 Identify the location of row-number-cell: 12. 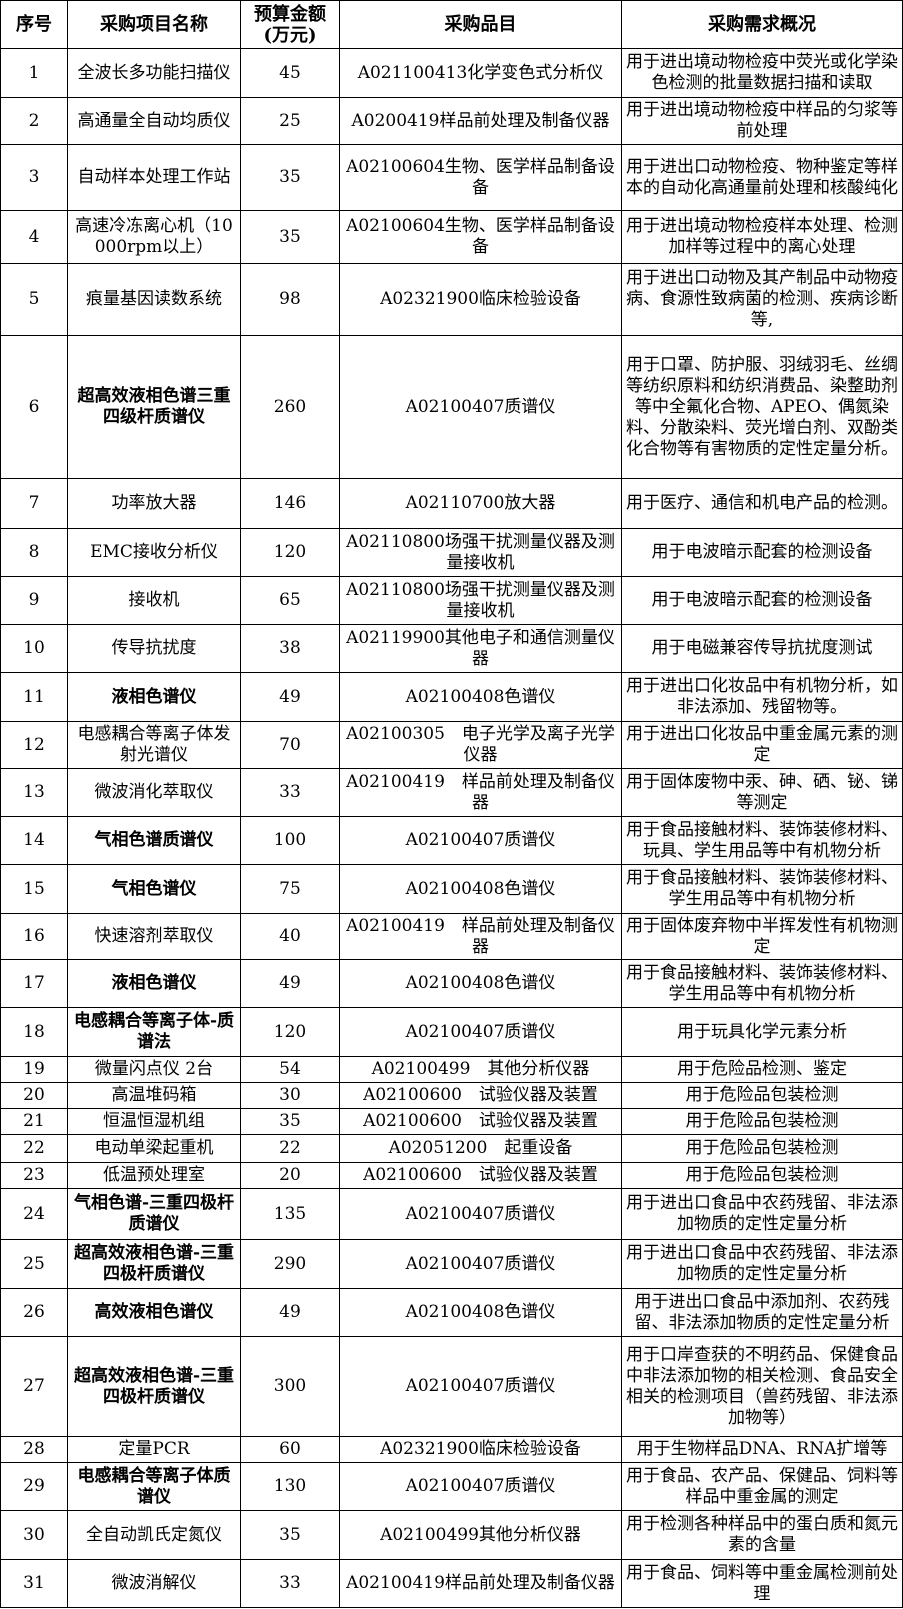
(34, 745).